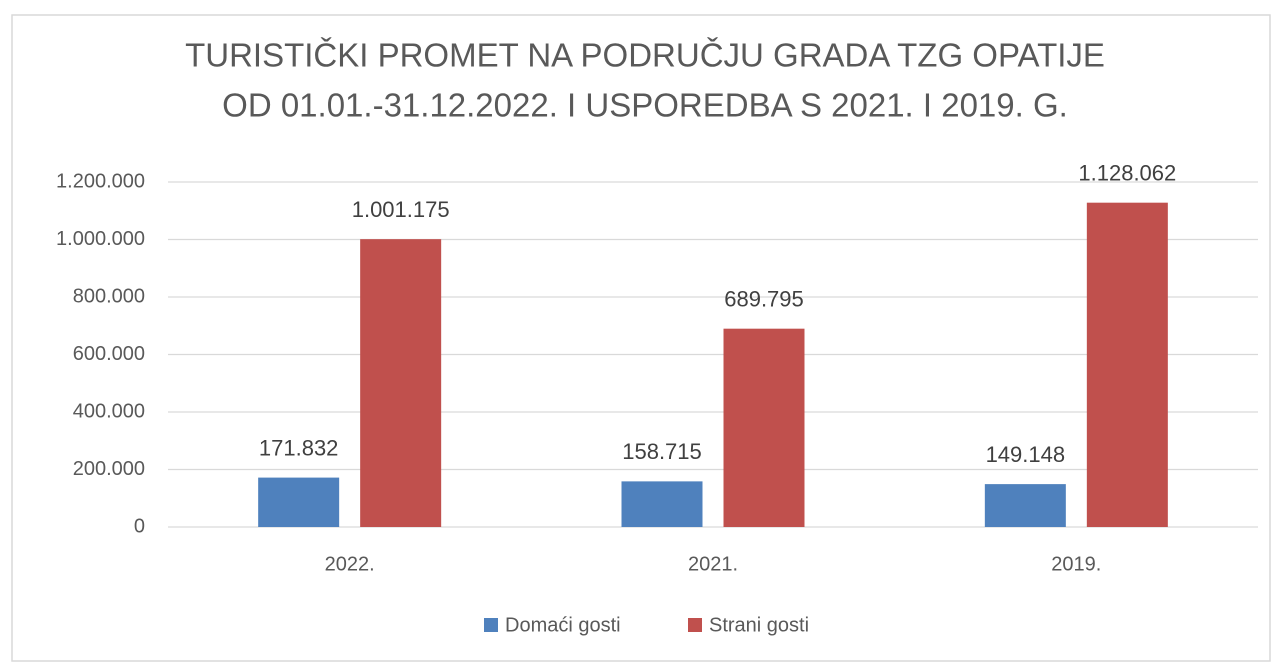 The height and width of the screenshot is (662, 1282). What do you see at coordinates (662, 451) in the screenshot?
I see `data-label: 158.715` at bounding box center [662, 451].